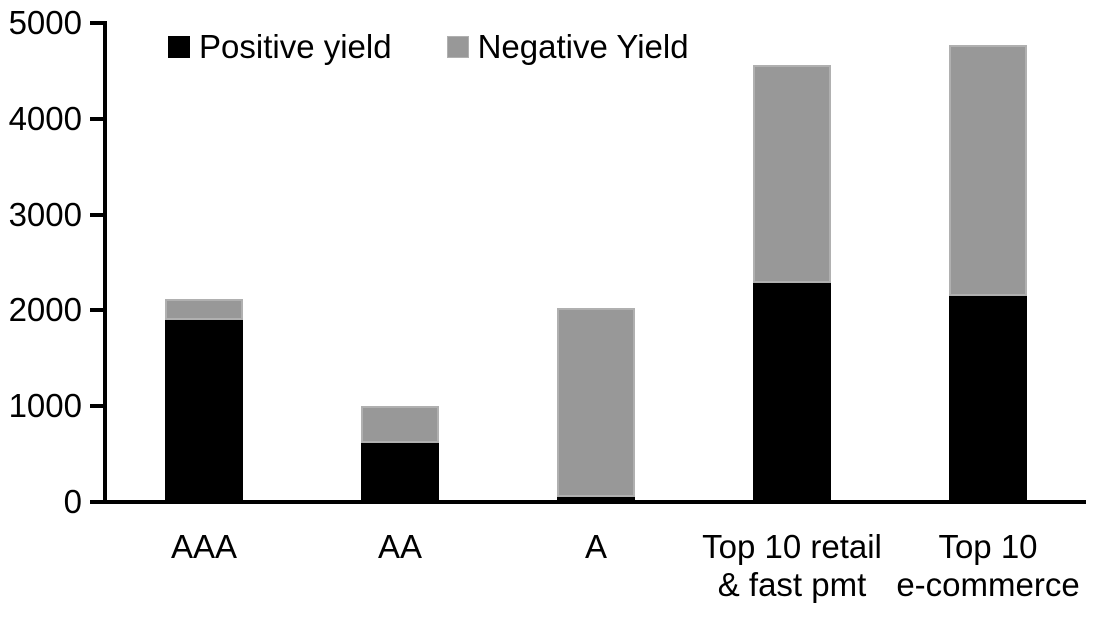 This screenshot has width=1102, height=618. What do you see at coordinates (45, 310) in the screenshot?
I see `y-tick-label-2000: 2000` at bounding box center [45, 310].